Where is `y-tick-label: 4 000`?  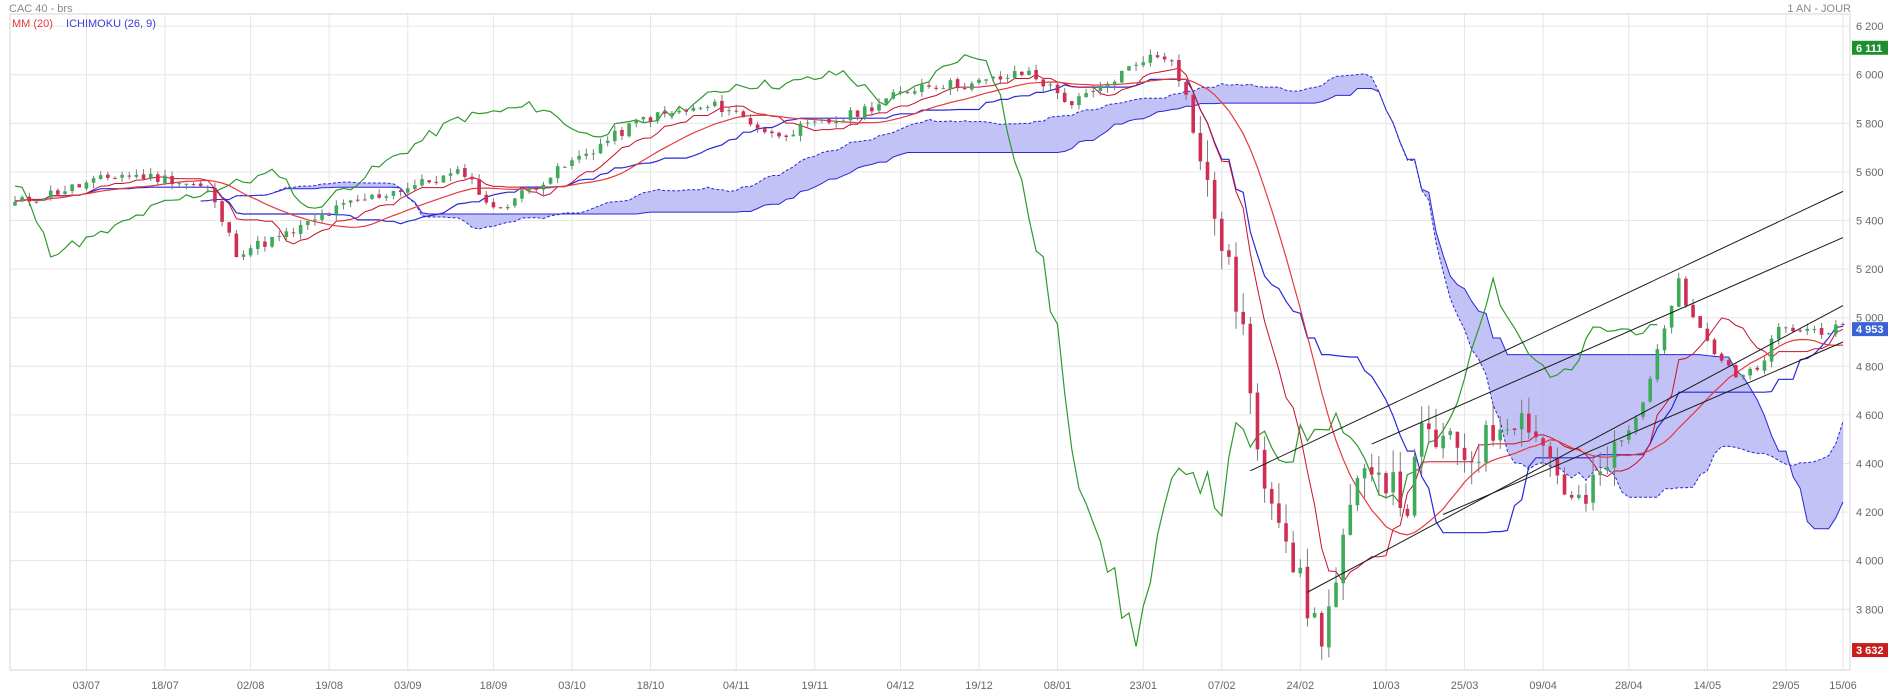
y-tick-label: 4 000 is located at coordinates (1870, 562).